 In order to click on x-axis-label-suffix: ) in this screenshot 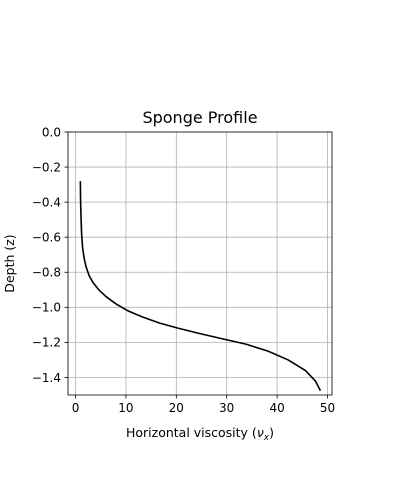, I will do `click(271, 432)`.